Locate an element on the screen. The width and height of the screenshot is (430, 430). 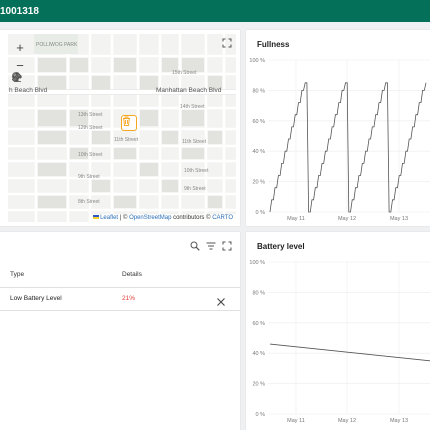
clear-alarm-button is located at coordinates (221, 300).